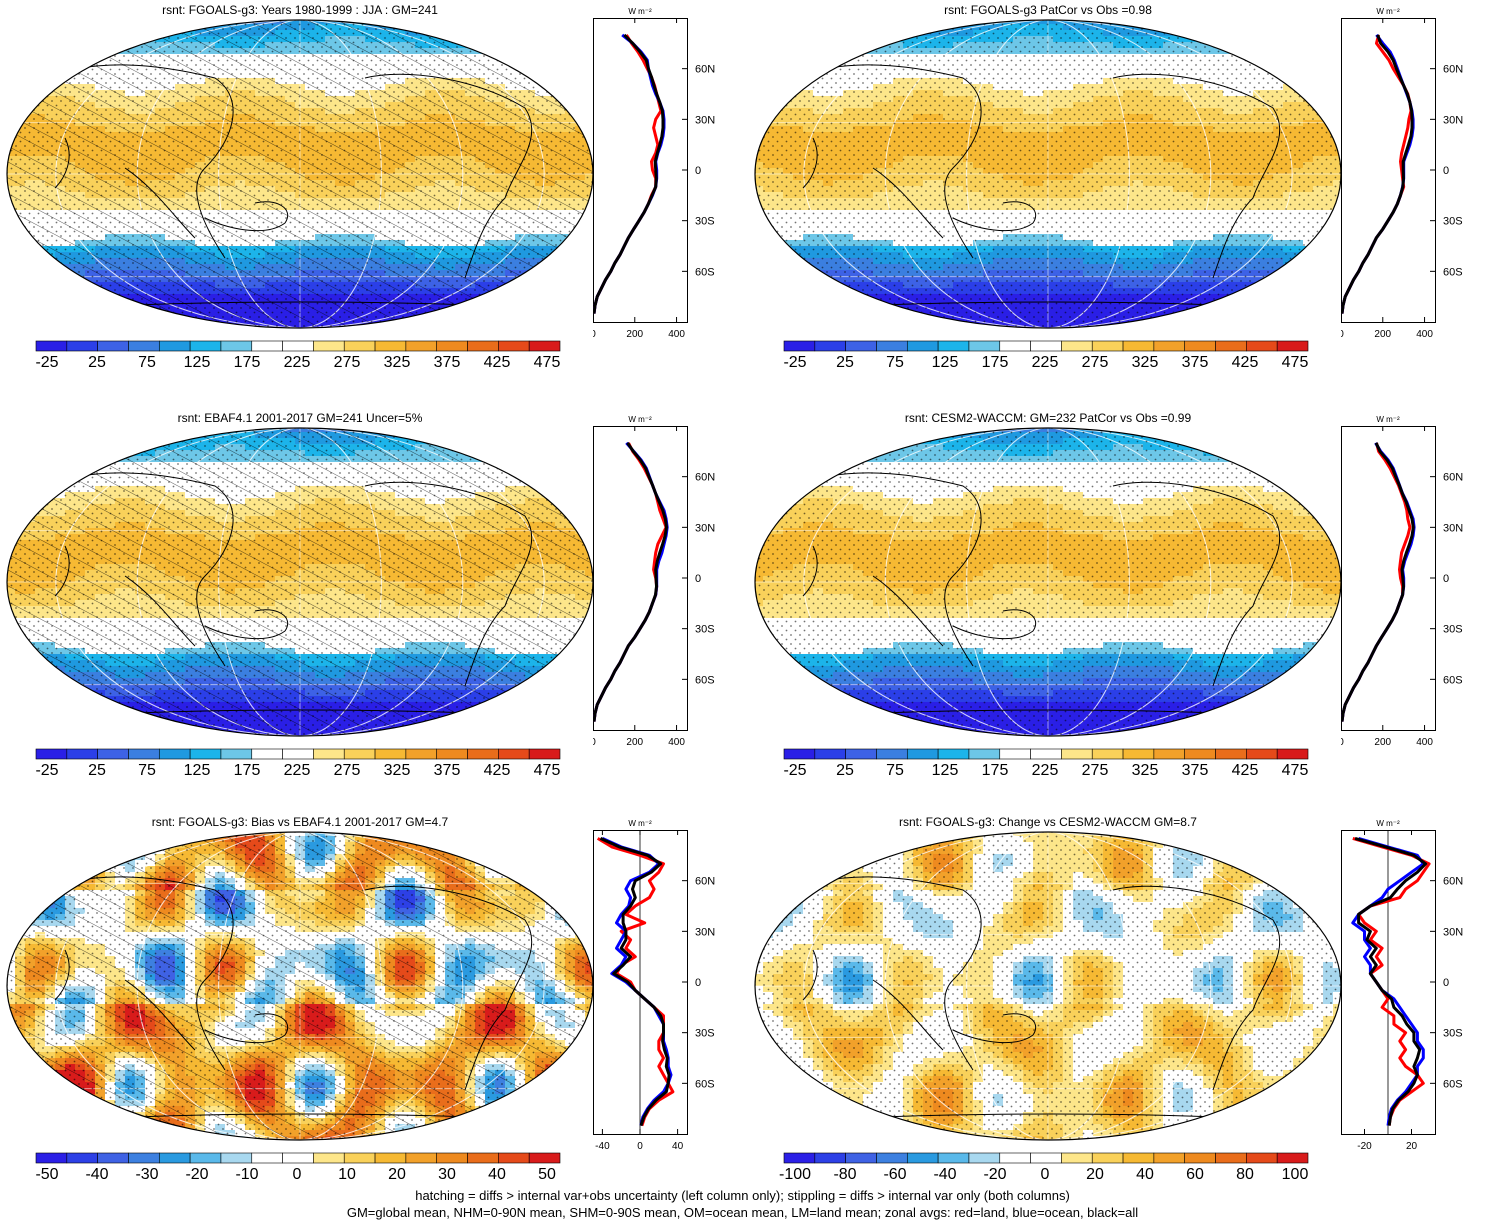  I want to click on stippling, so click(1048, 986).